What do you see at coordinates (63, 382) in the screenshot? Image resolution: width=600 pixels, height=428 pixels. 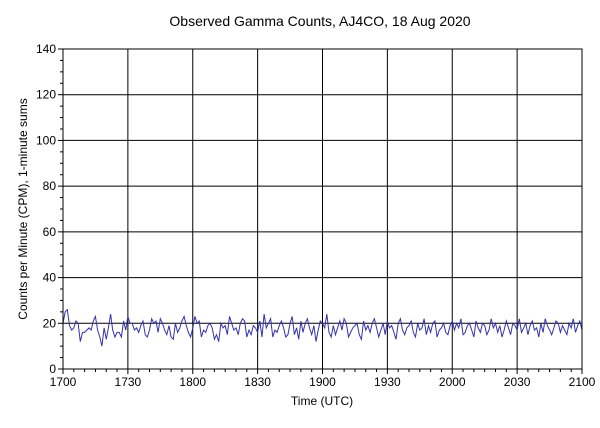 I see `x-tick-label: 1700` at bounding box center [63, 382].